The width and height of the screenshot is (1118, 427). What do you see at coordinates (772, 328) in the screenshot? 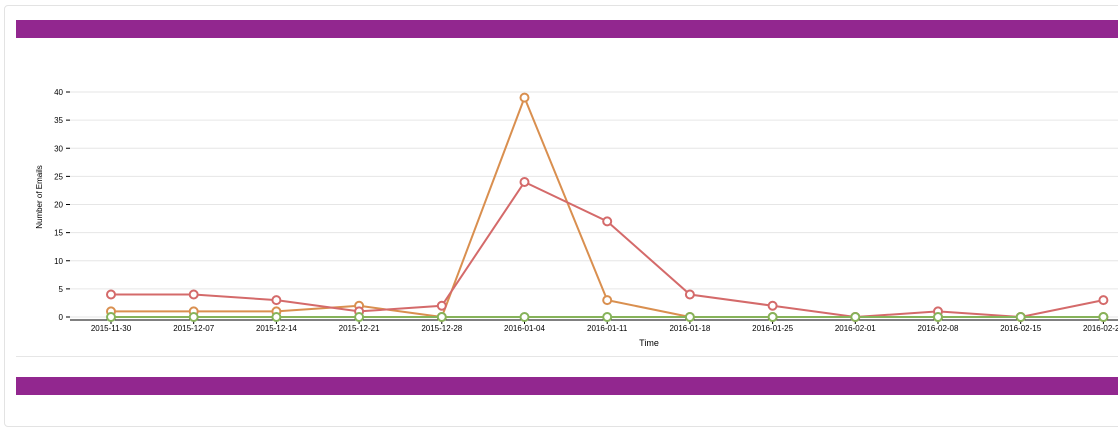
I see `x-tick-label: 2016-01-25` at bounding box center [772, 328].